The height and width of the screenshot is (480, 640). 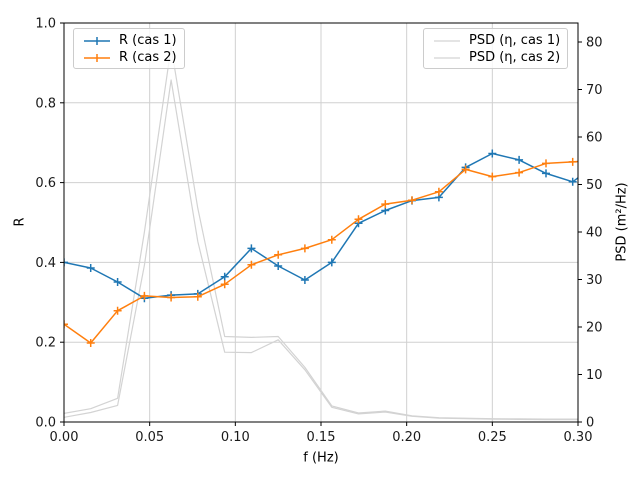 What do you see at coordinates (594, 280) in the screenshot?
I see `svg-text: 30` at bounding box center [594, 280].